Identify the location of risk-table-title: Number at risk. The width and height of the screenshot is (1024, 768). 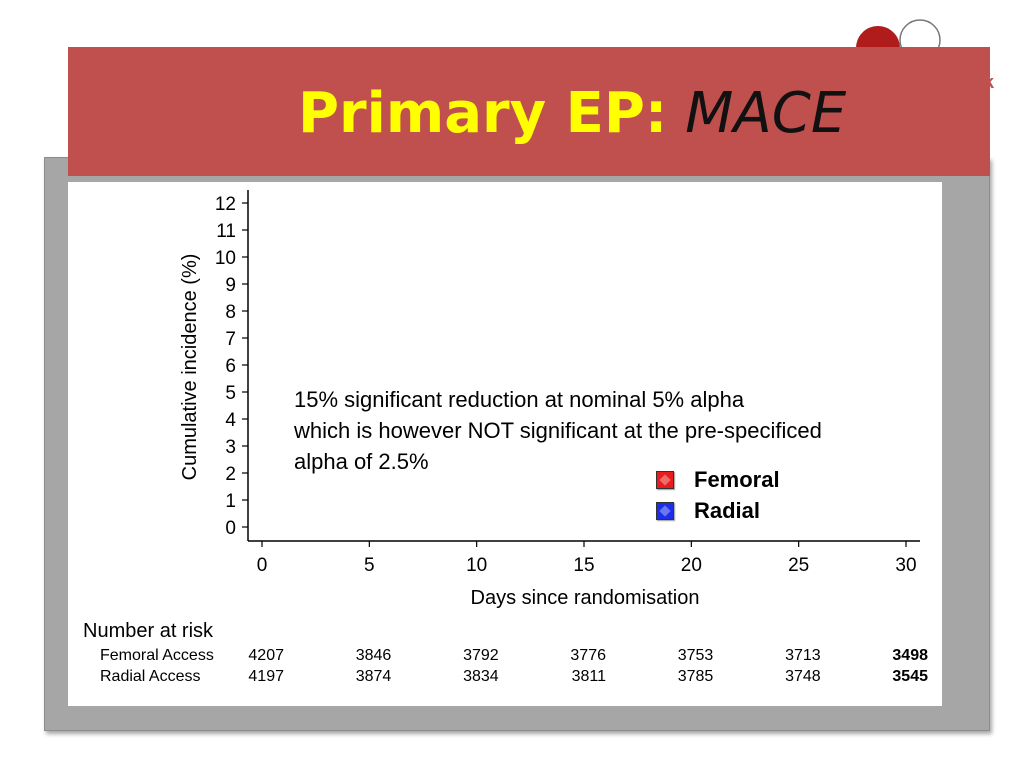
(148, 631).